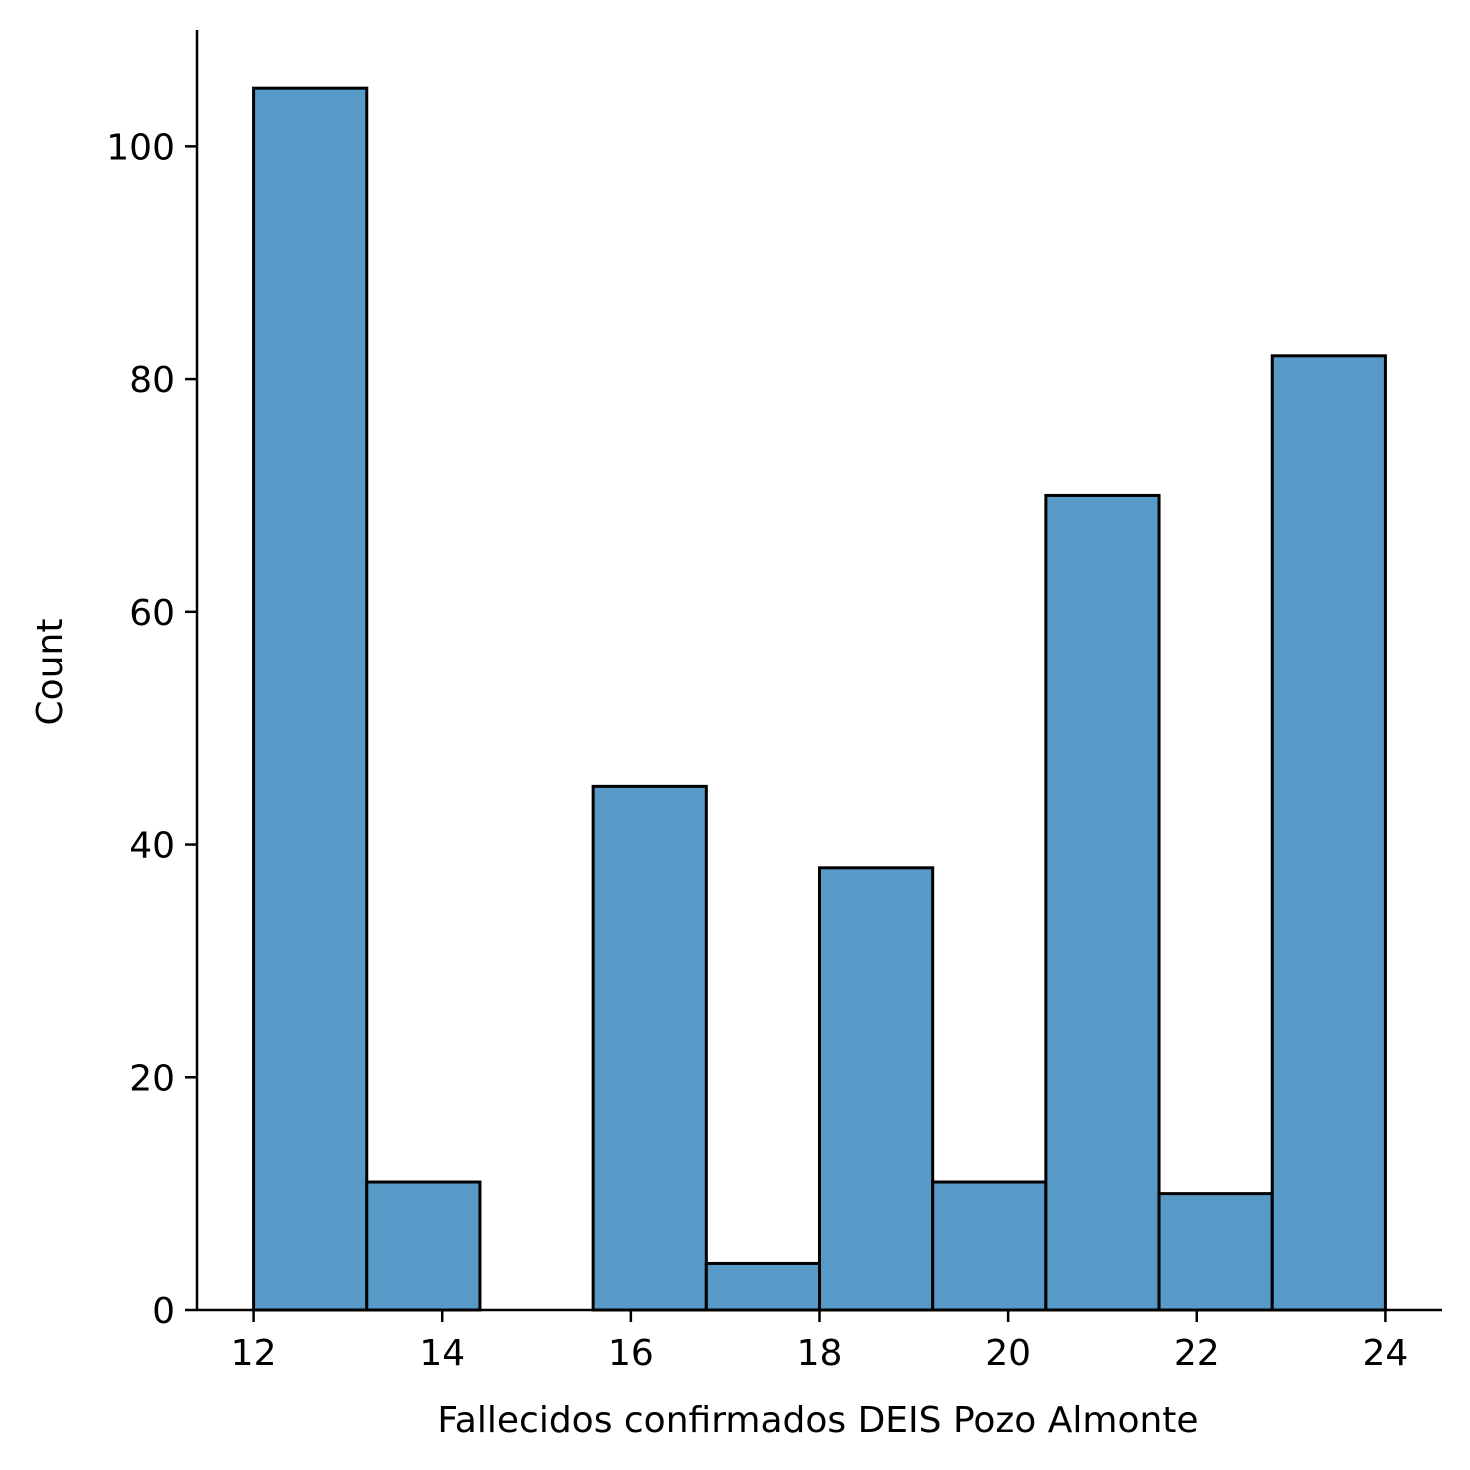  What do you see at coordinates (254, 1353) in the screenshot?
I see `x-tick-label: 12` at bounding box center [254, 1353].